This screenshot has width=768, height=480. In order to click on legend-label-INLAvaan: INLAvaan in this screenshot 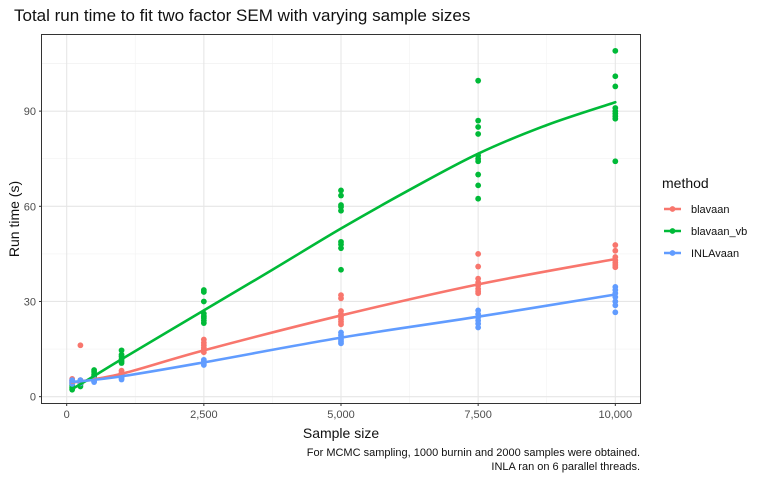, I will do `click(715, 254)`.